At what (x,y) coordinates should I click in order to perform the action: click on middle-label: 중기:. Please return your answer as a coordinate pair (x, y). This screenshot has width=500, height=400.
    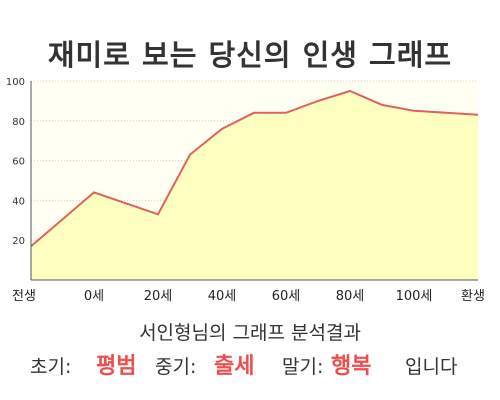
    Looking at the image, I should click on (176, 367).